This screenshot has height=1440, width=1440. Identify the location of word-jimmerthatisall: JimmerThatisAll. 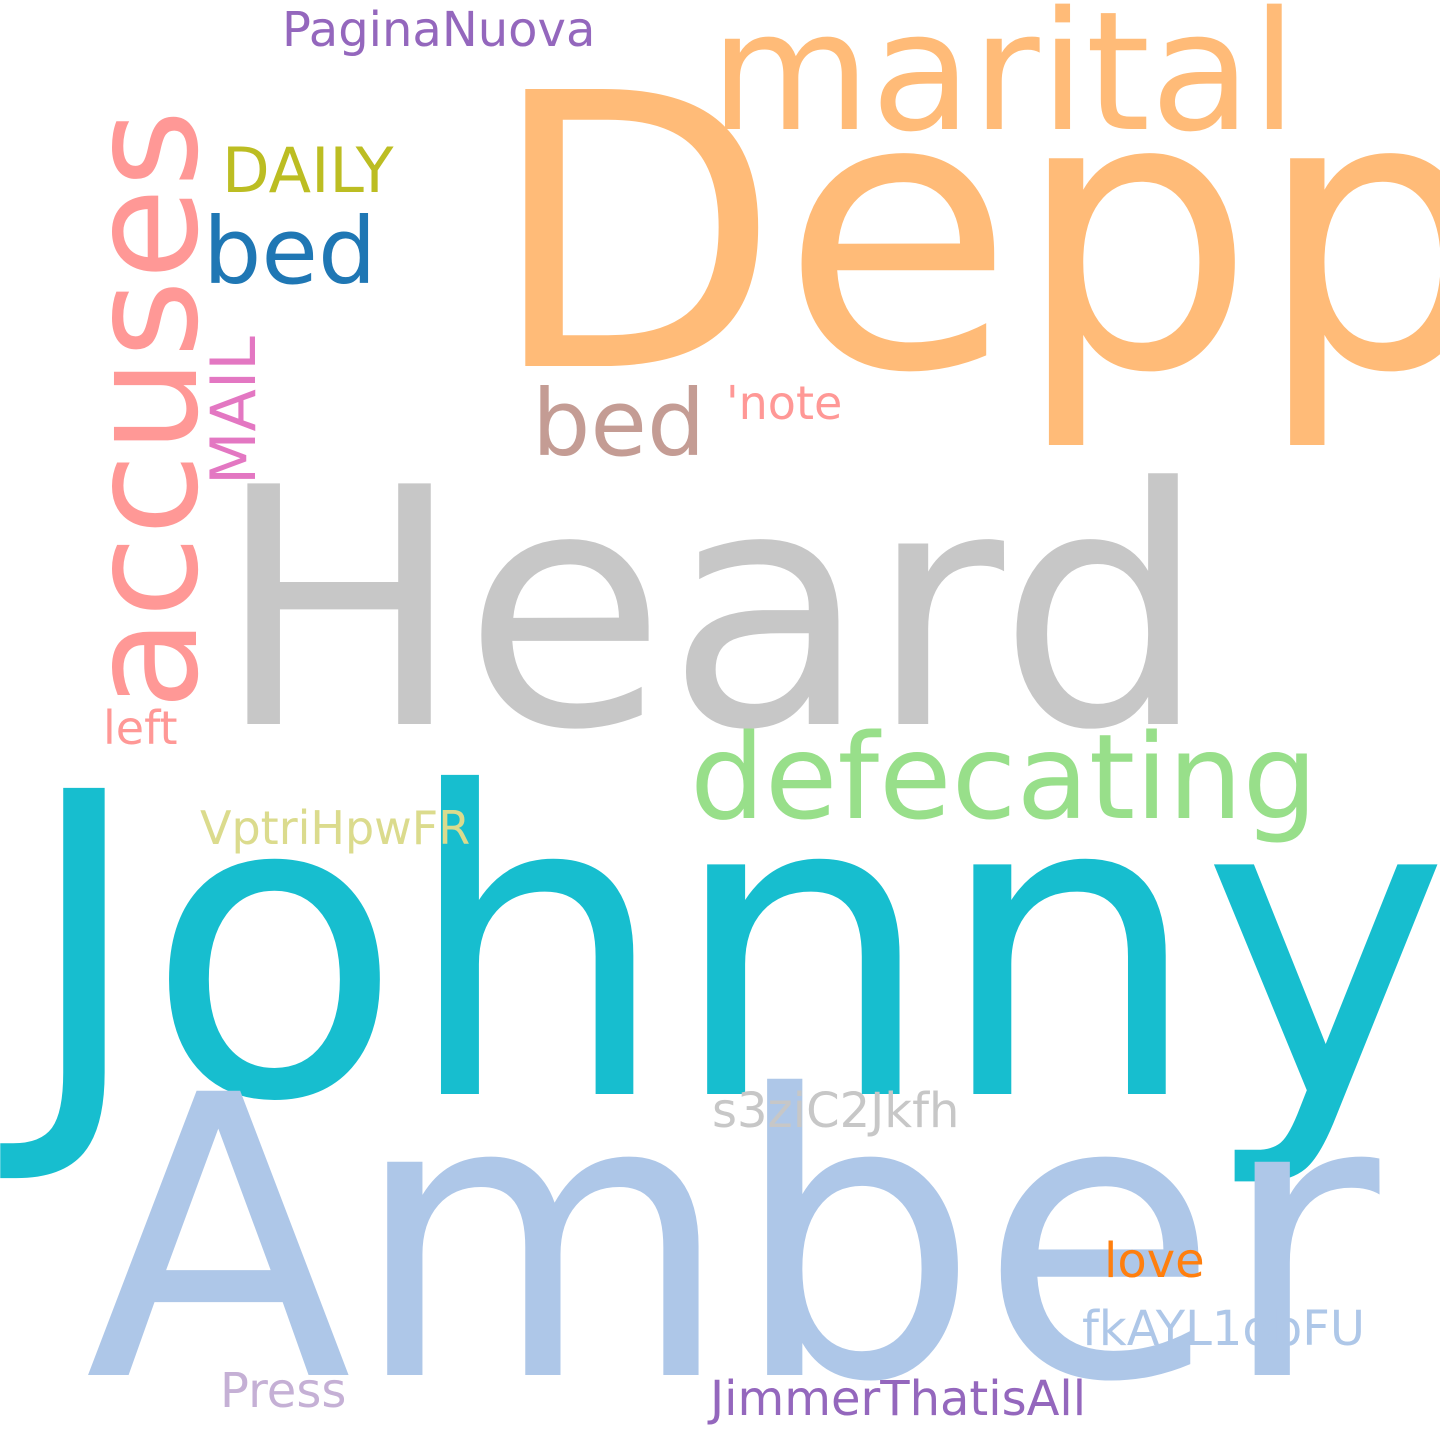
(898, 1399).